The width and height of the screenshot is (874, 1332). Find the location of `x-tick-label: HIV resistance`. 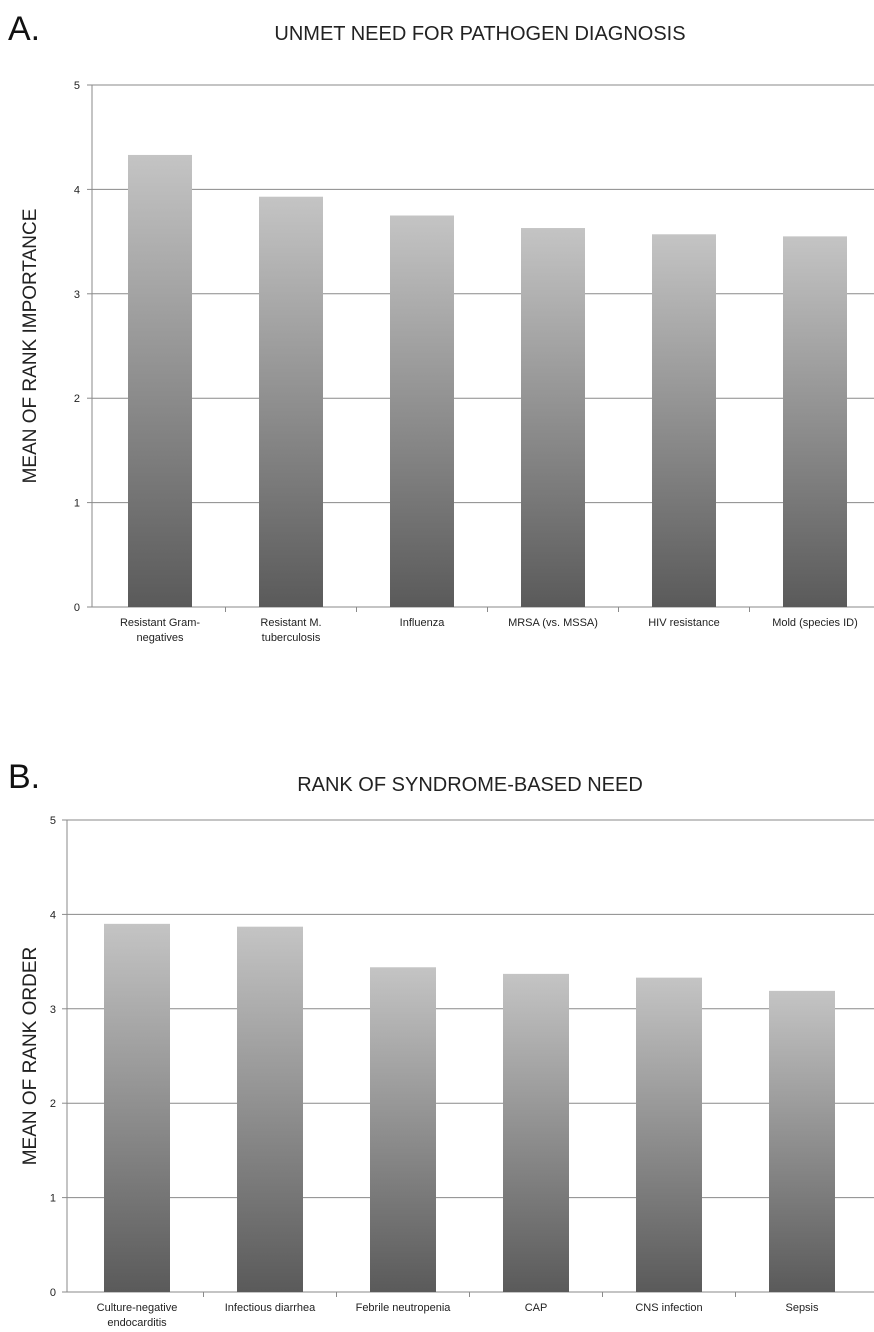

x-tick-label: HIV resistance is located at coordinates (684, 623).